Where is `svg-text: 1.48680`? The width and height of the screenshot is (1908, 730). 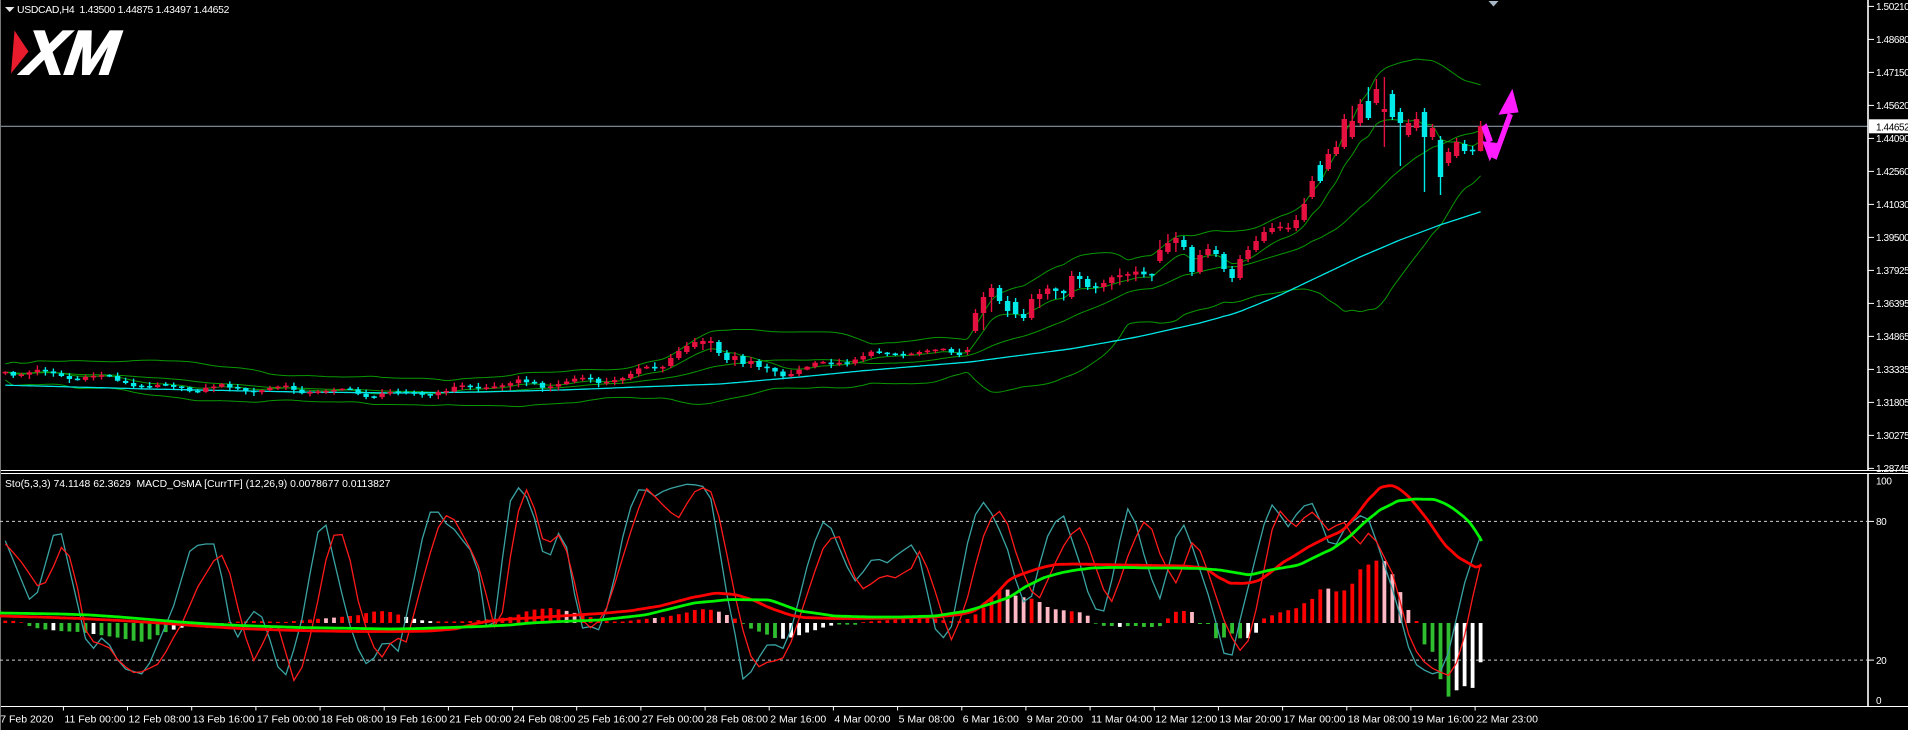 svg-text: 1.48680 is located at coordinates (1892, 40).